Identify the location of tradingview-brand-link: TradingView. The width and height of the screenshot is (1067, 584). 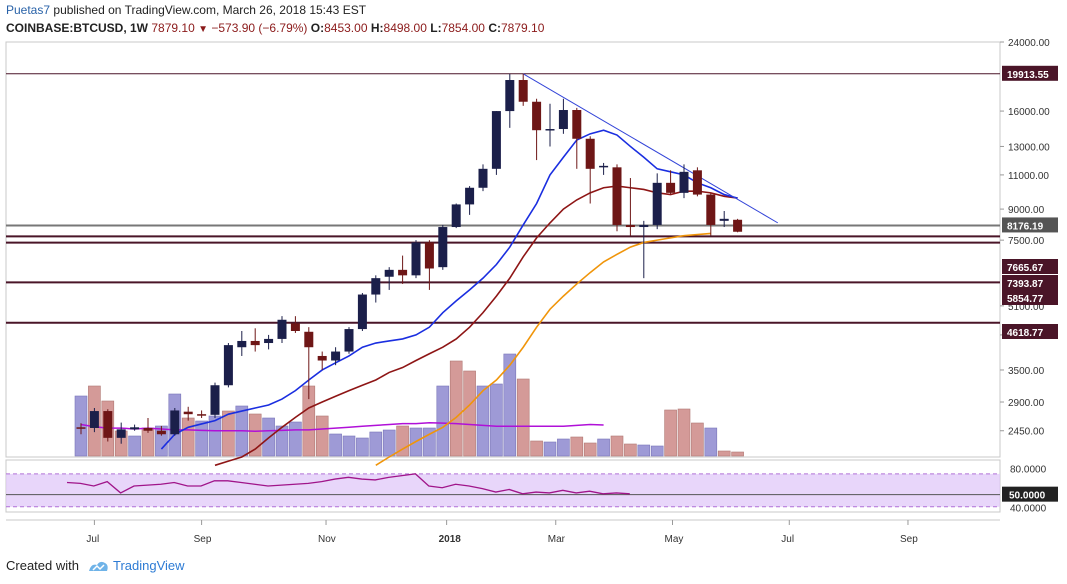
(148, 565).